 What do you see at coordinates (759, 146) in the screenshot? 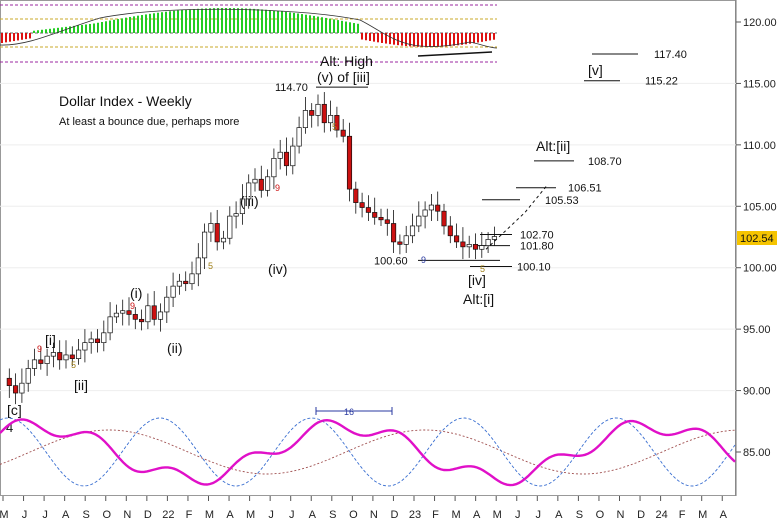
I see `y-tick-label: 110.00` at bounding box center [759, 146].